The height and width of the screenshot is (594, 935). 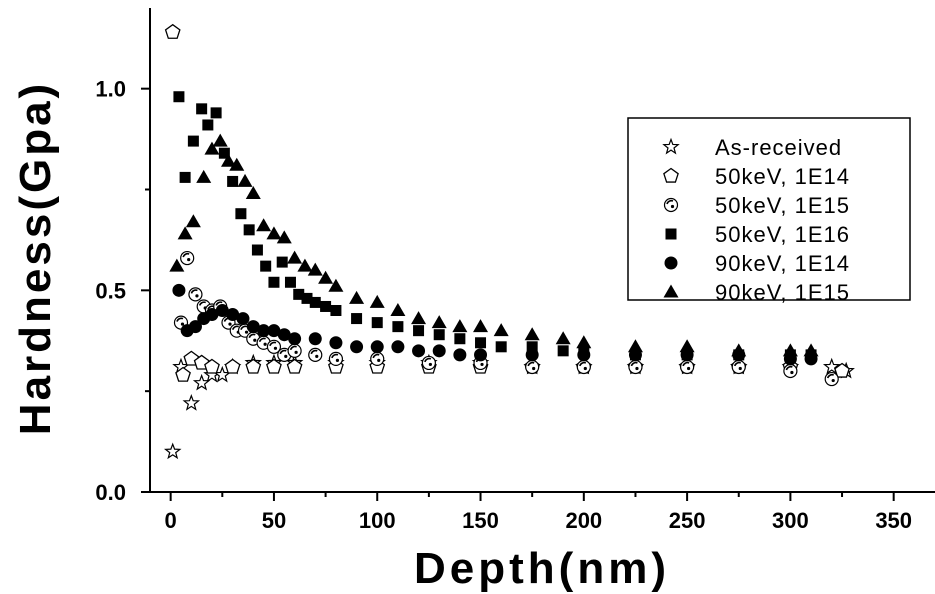 I want to click on legend-item: 50keV, 1E15, so click(x=756, y=205).